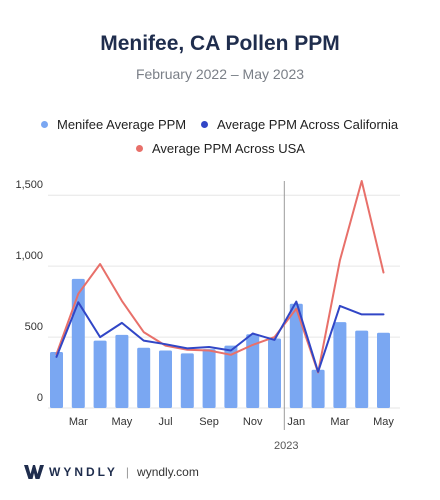  Describe the element at coordinates (286, 446) in the screenshot. I see `year-label: 2023` at that location.